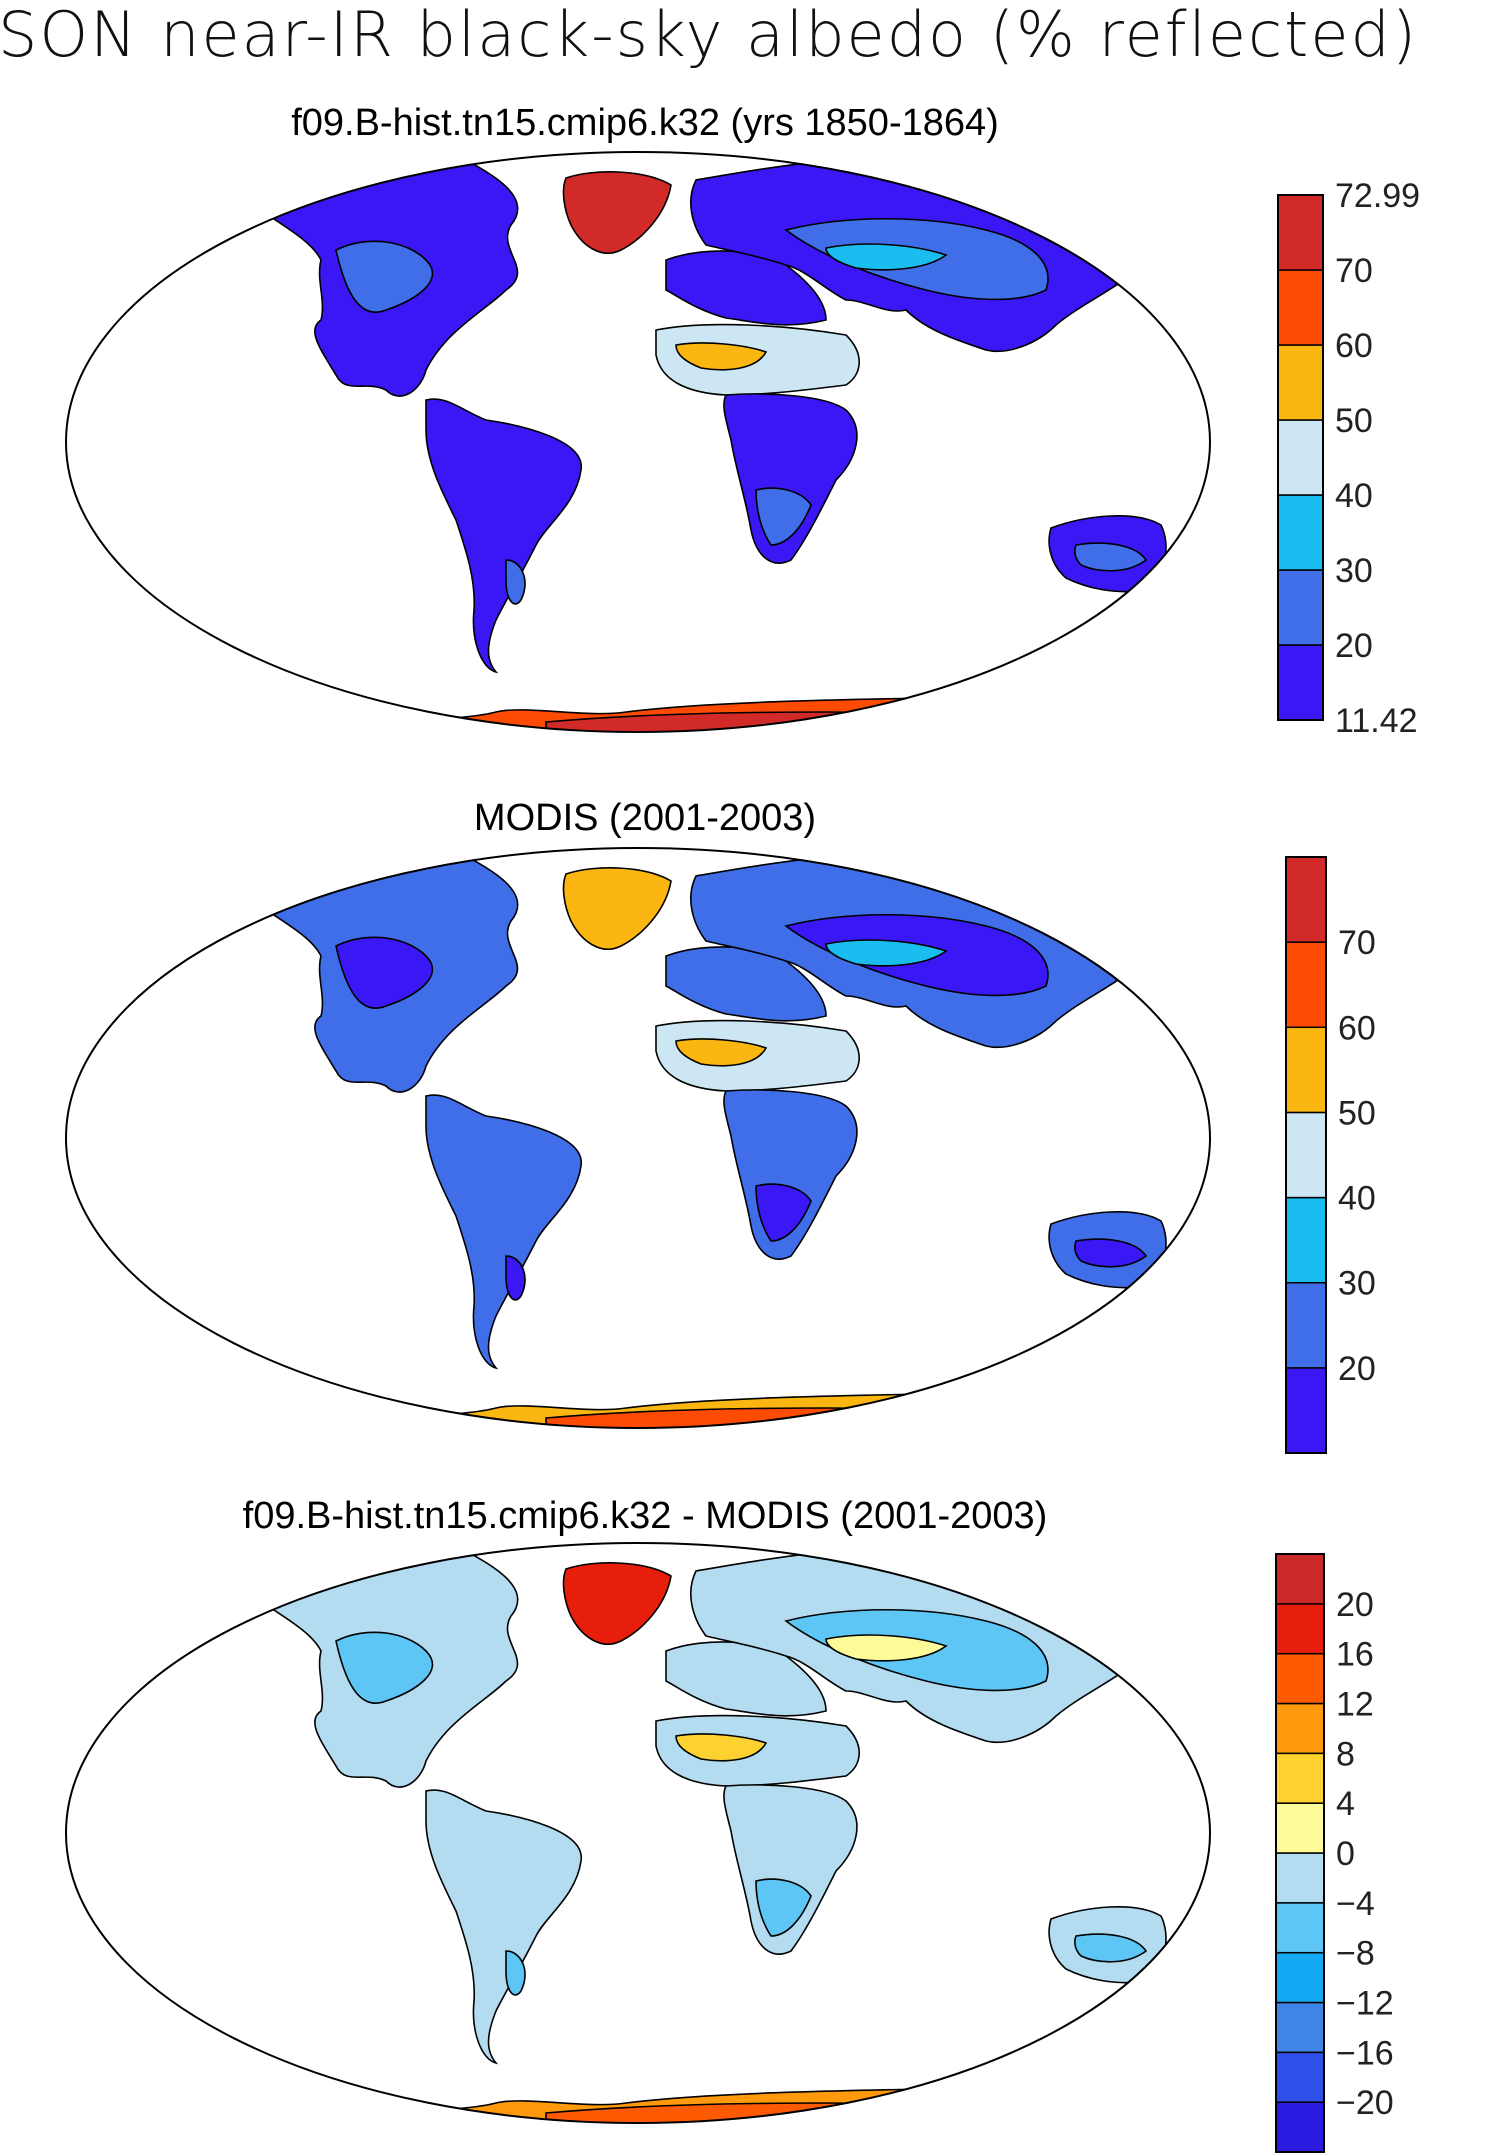 Image resolution: width=1504 pixels, height=2155 pixels. I want to click on colorbar-tick-label: −16, so click(1365, 2053).